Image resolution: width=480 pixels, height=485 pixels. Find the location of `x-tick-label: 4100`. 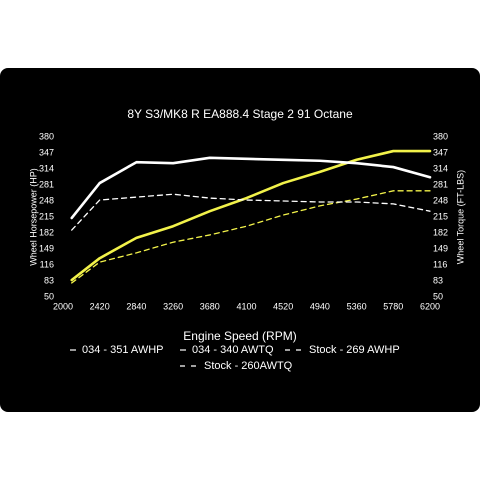

x-tick-label: 4100 is located at coordinates (246, 306).